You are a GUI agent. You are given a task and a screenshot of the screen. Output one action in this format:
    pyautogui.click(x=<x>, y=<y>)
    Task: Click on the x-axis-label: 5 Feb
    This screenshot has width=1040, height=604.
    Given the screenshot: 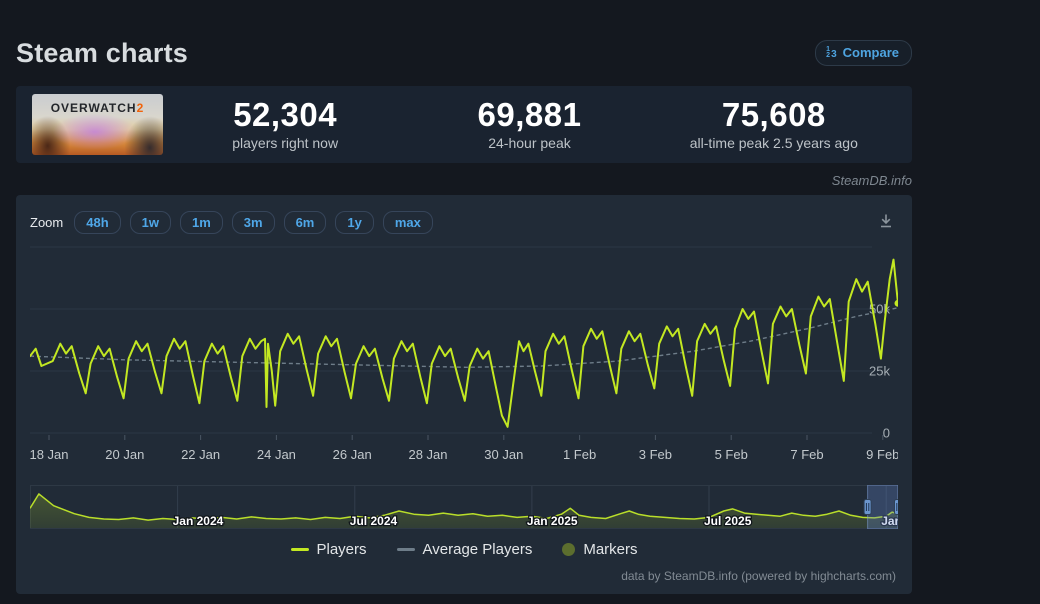 What is the action you would take?
    pyautogui.click(x=731, y=454)
    